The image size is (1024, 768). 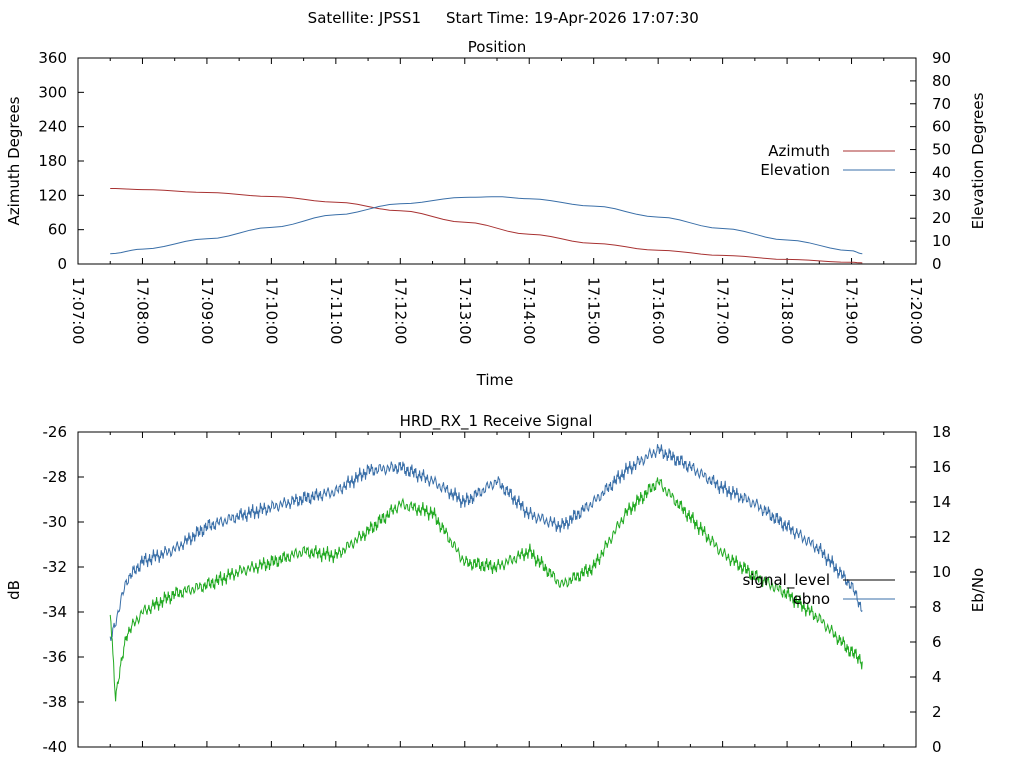 I want to click on legend-label-Azimuth: Azimuth, so click(x=799, y=151).